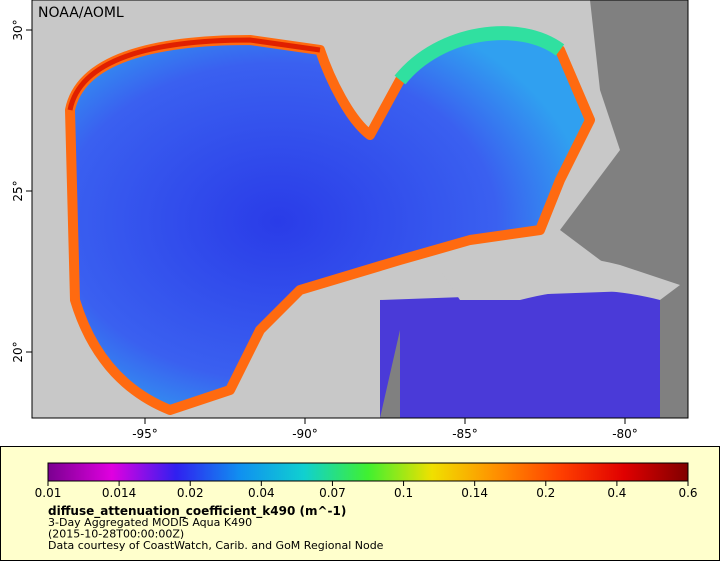 The height and width of the screenshot is (565, 720). What do you see at coordinates (332, 493) in the screenshot?
I see `colorbar-label: 0.07` at bounding box center [332, 493].